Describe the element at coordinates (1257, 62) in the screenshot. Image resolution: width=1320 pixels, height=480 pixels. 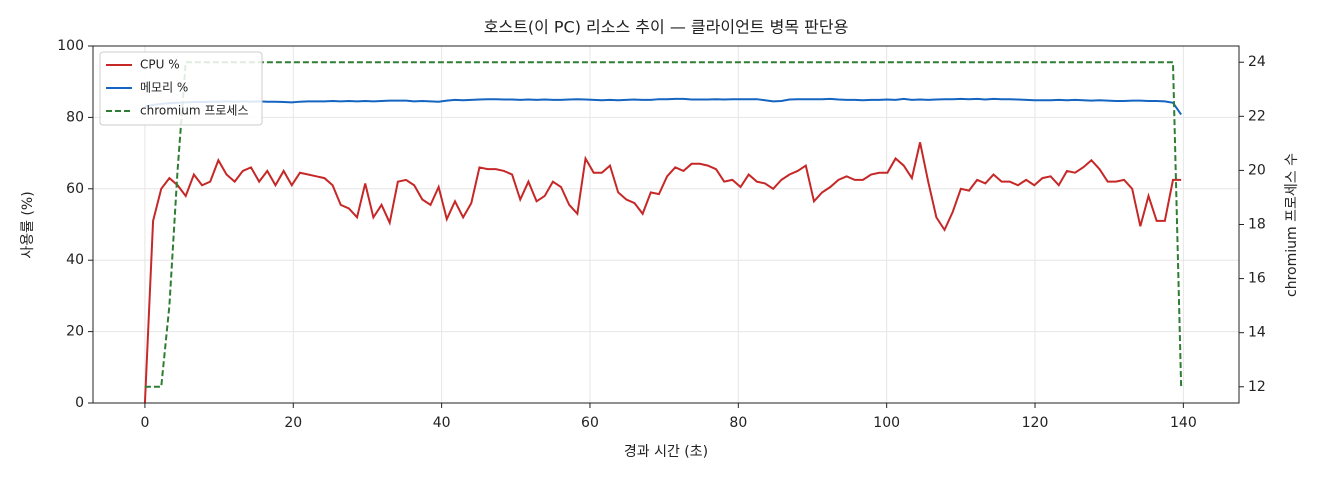
I see `y2-tick-label: 24` at that location.